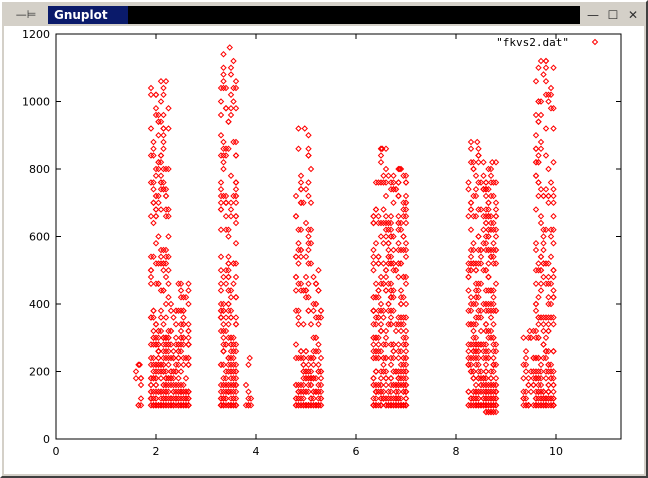 The width and height of the screenshot is (648, 478). What do you see at coordinates (56, 451) in the screenshot?
I see `x-tick-label: 0` at bounding box center [56, 451].